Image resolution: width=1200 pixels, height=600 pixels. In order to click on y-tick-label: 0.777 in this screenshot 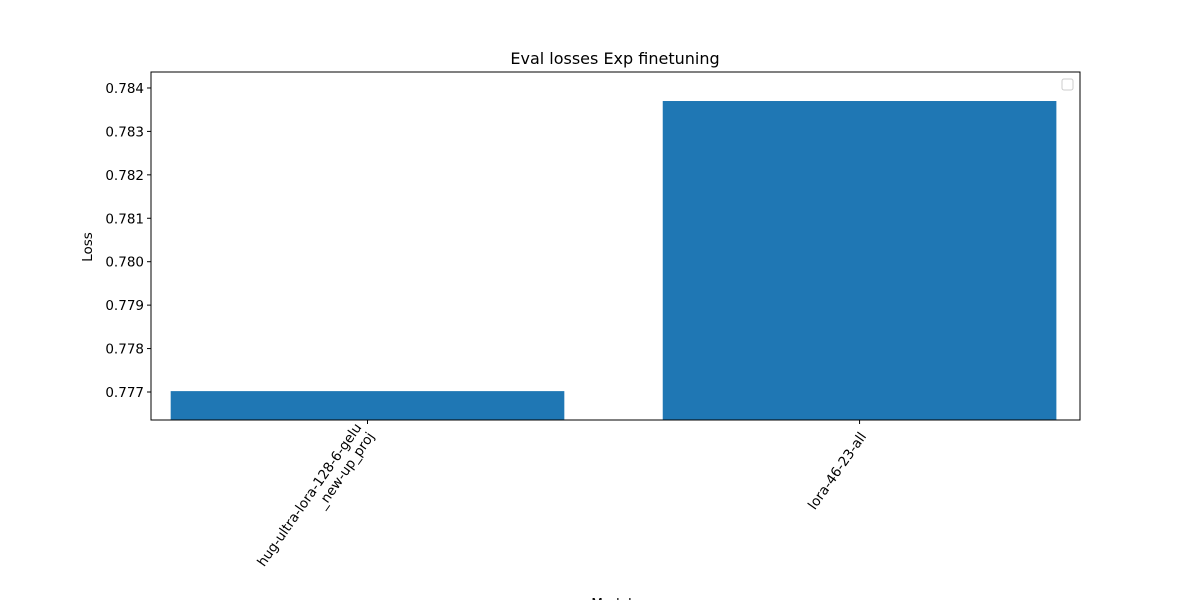, I will do `click(124, 393)`.